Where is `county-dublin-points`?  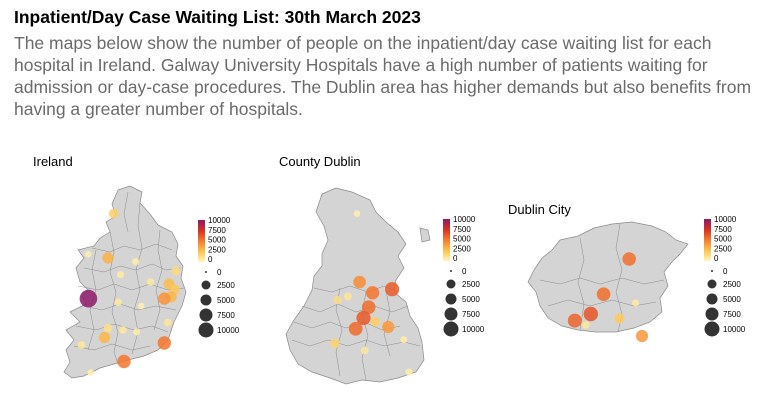 county-dublin-points is located at coordinates (371, 293).